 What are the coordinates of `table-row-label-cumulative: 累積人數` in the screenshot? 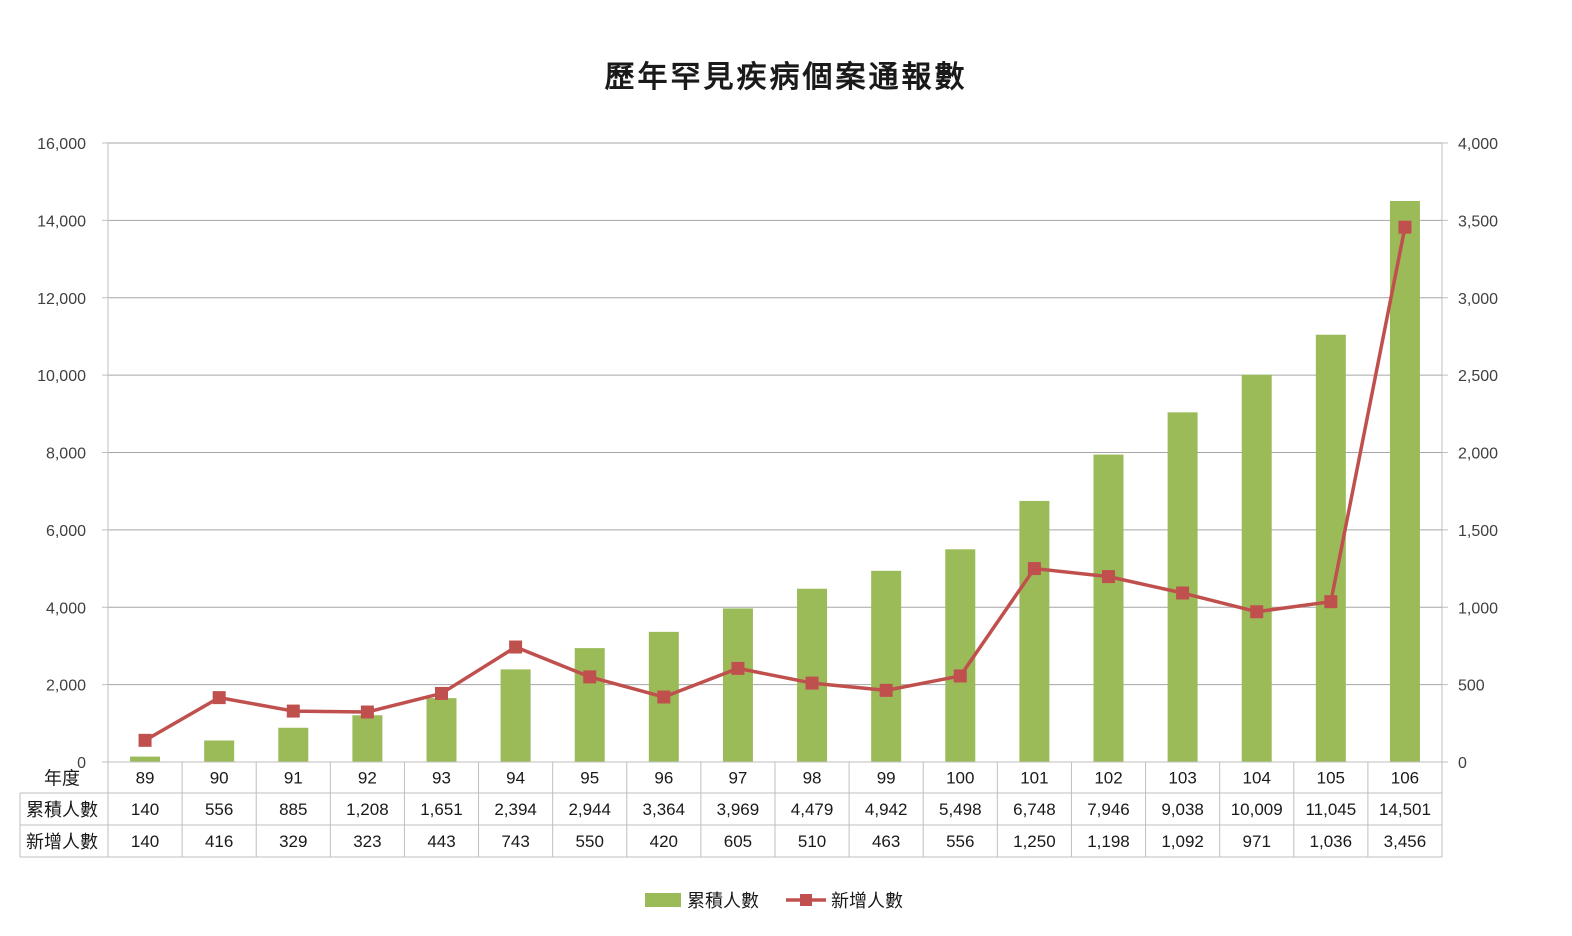 It's located at (62, 810).